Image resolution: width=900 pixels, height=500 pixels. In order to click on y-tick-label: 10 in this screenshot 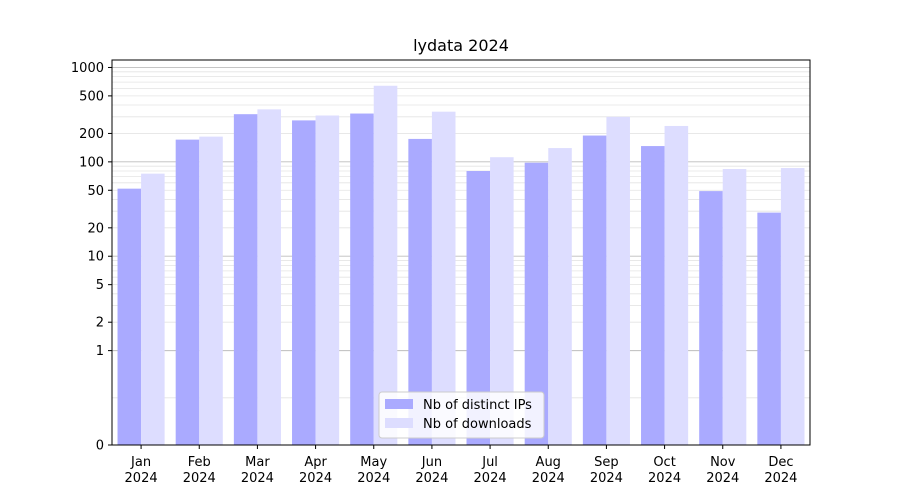, I will do `click(95, 257)`.